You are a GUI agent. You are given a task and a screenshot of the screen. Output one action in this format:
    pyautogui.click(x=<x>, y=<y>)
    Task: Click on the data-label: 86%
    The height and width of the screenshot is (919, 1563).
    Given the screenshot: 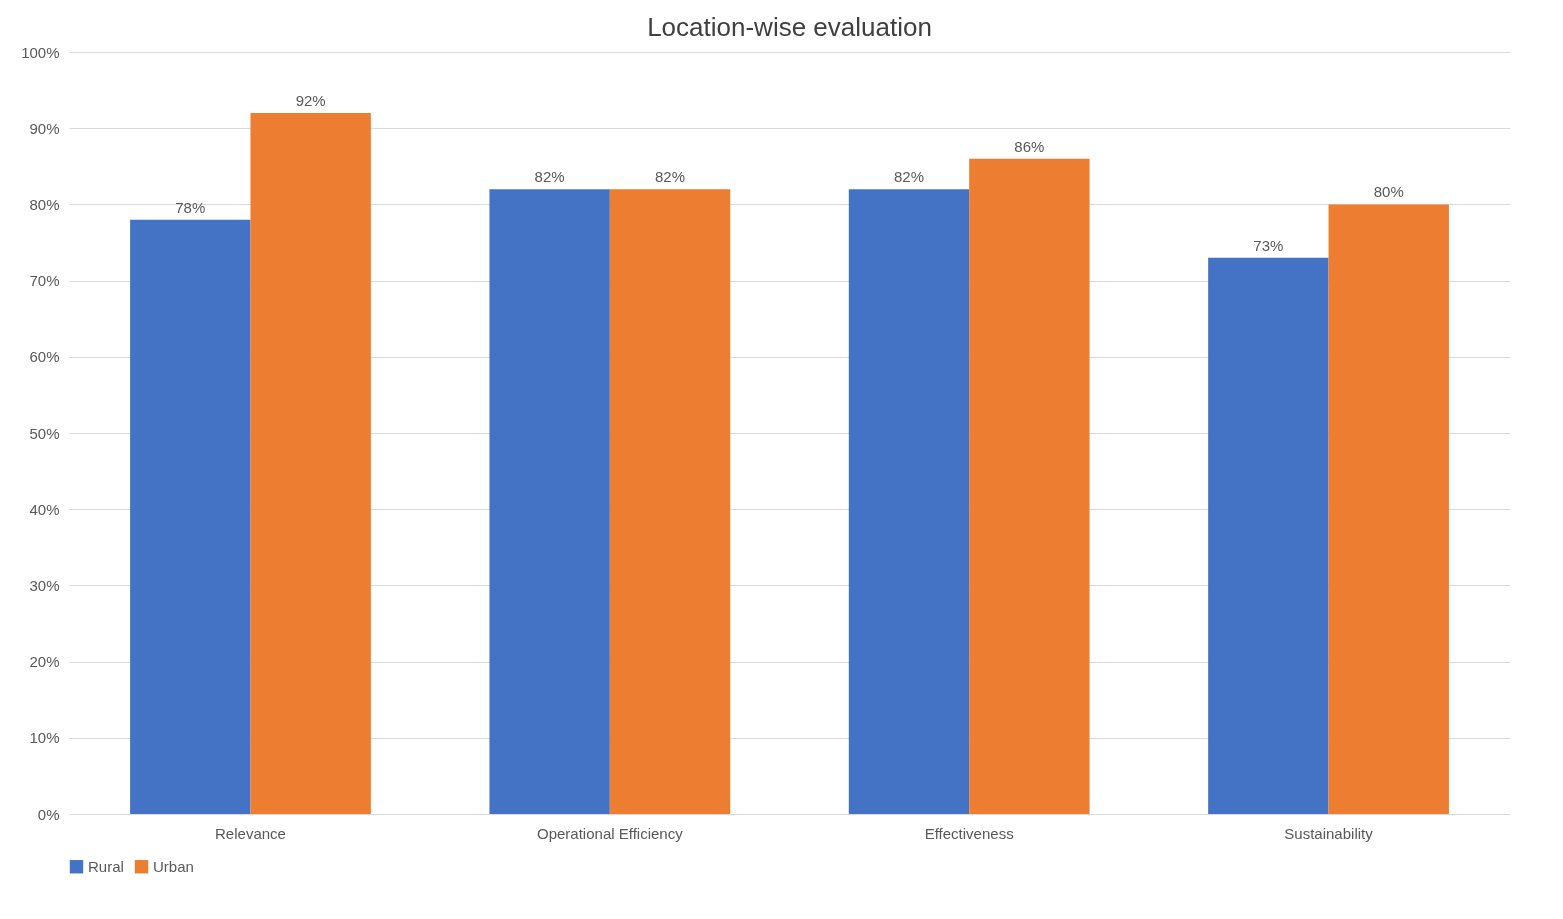 What is the action you would take?
    pyautogui.click(x=1029, y=146)
    